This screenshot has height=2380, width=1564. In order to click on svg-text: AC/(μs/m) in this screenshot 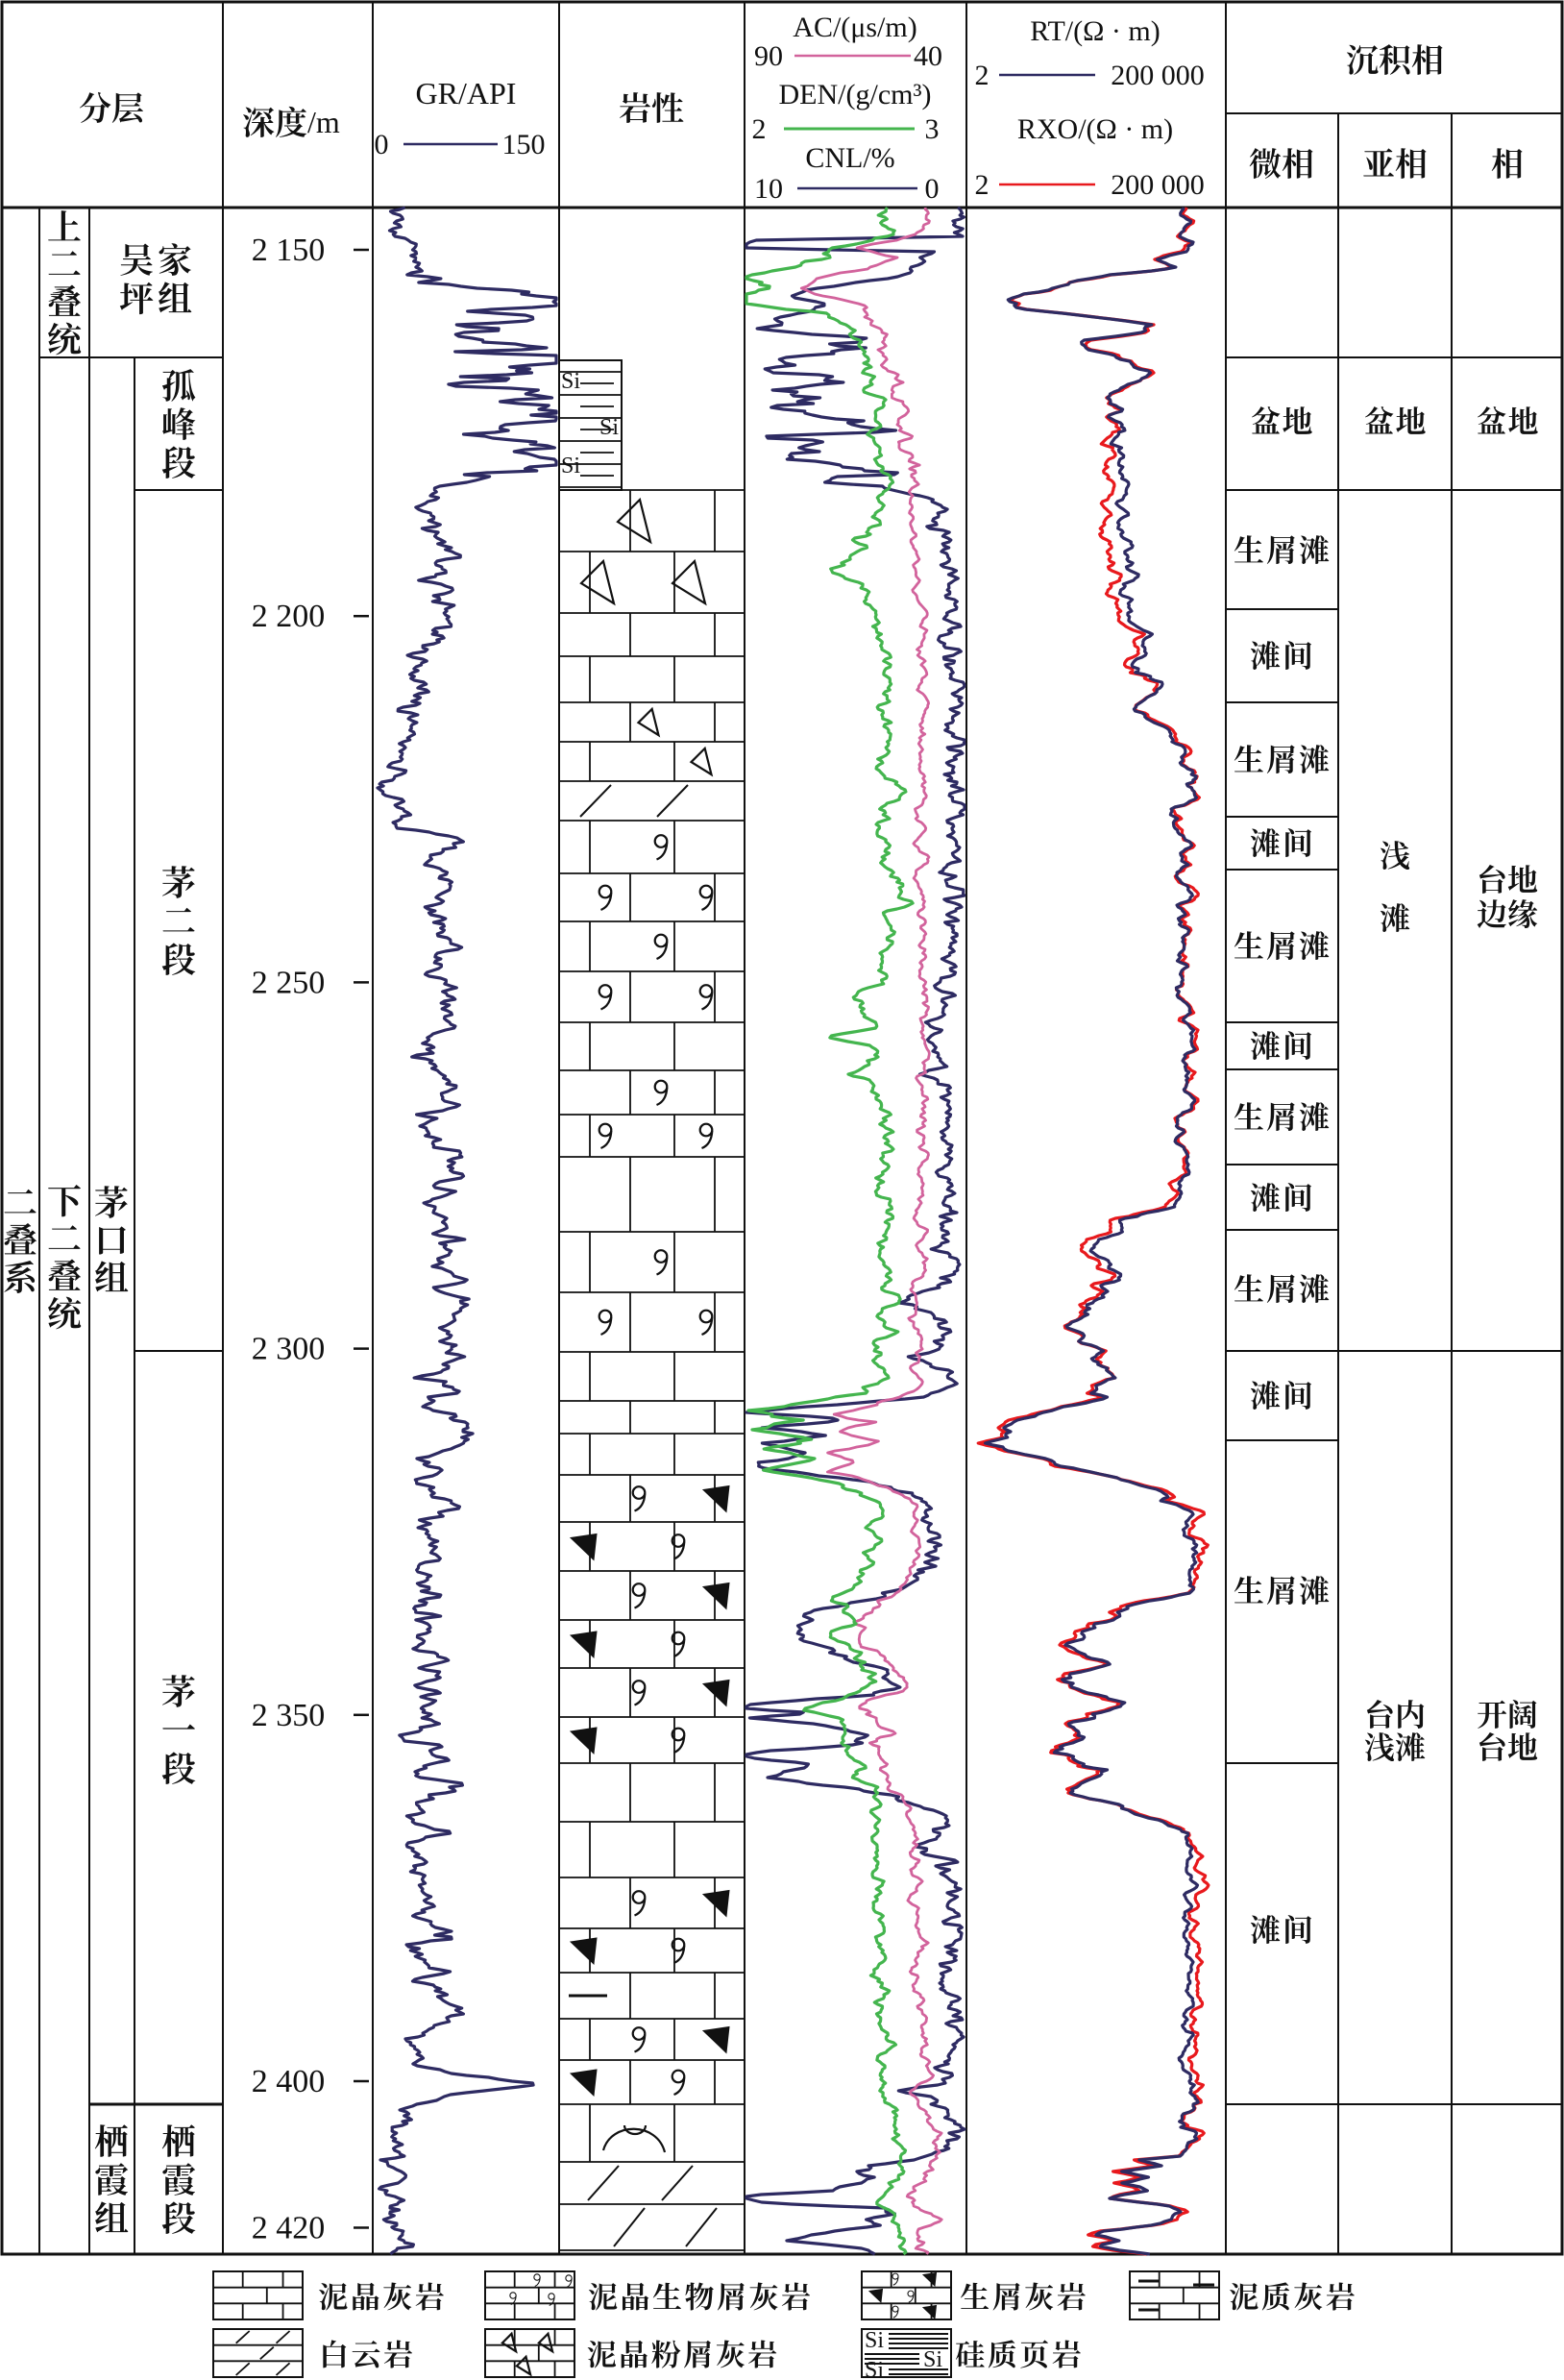, I will do `click(854, 27)`.